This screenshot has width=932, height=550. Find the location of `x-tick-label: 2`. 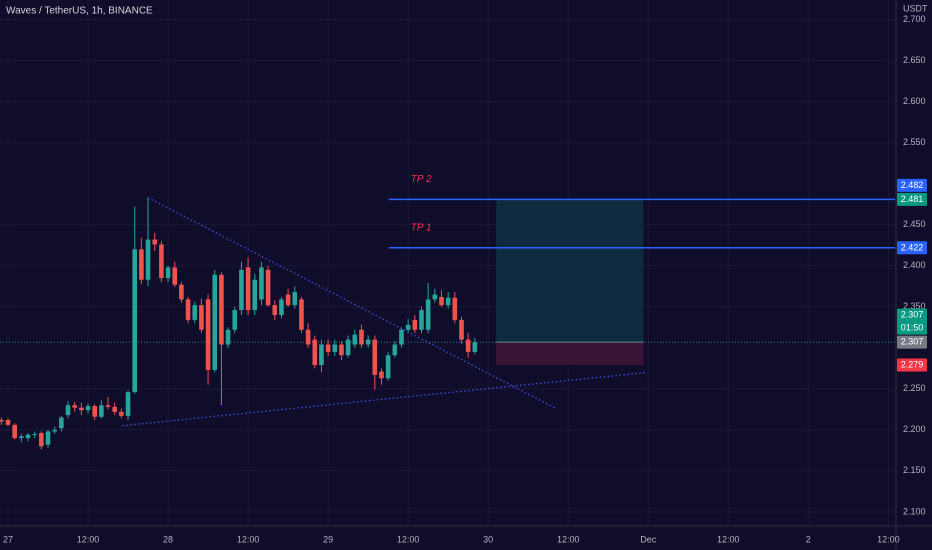

x-tick-label: 2 is located at coordinates (808, 539).